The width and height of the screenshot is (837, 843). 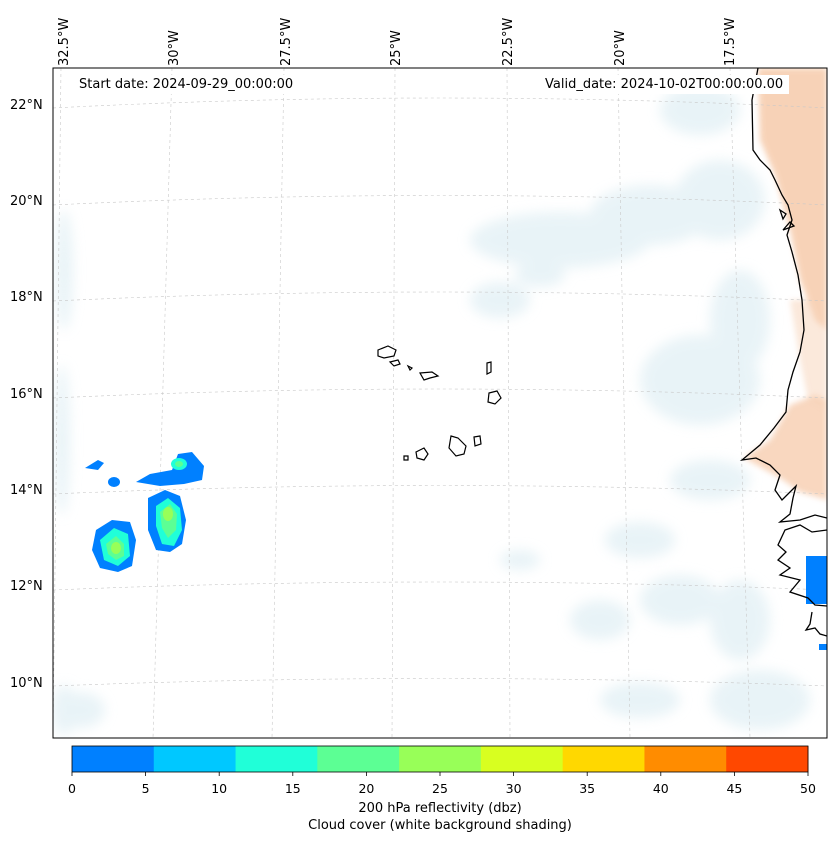 What do you see at coordinates (734, 788) in the screenshot?
I see `colorbar-tick-label: 45` at bounding box center [734, 788].